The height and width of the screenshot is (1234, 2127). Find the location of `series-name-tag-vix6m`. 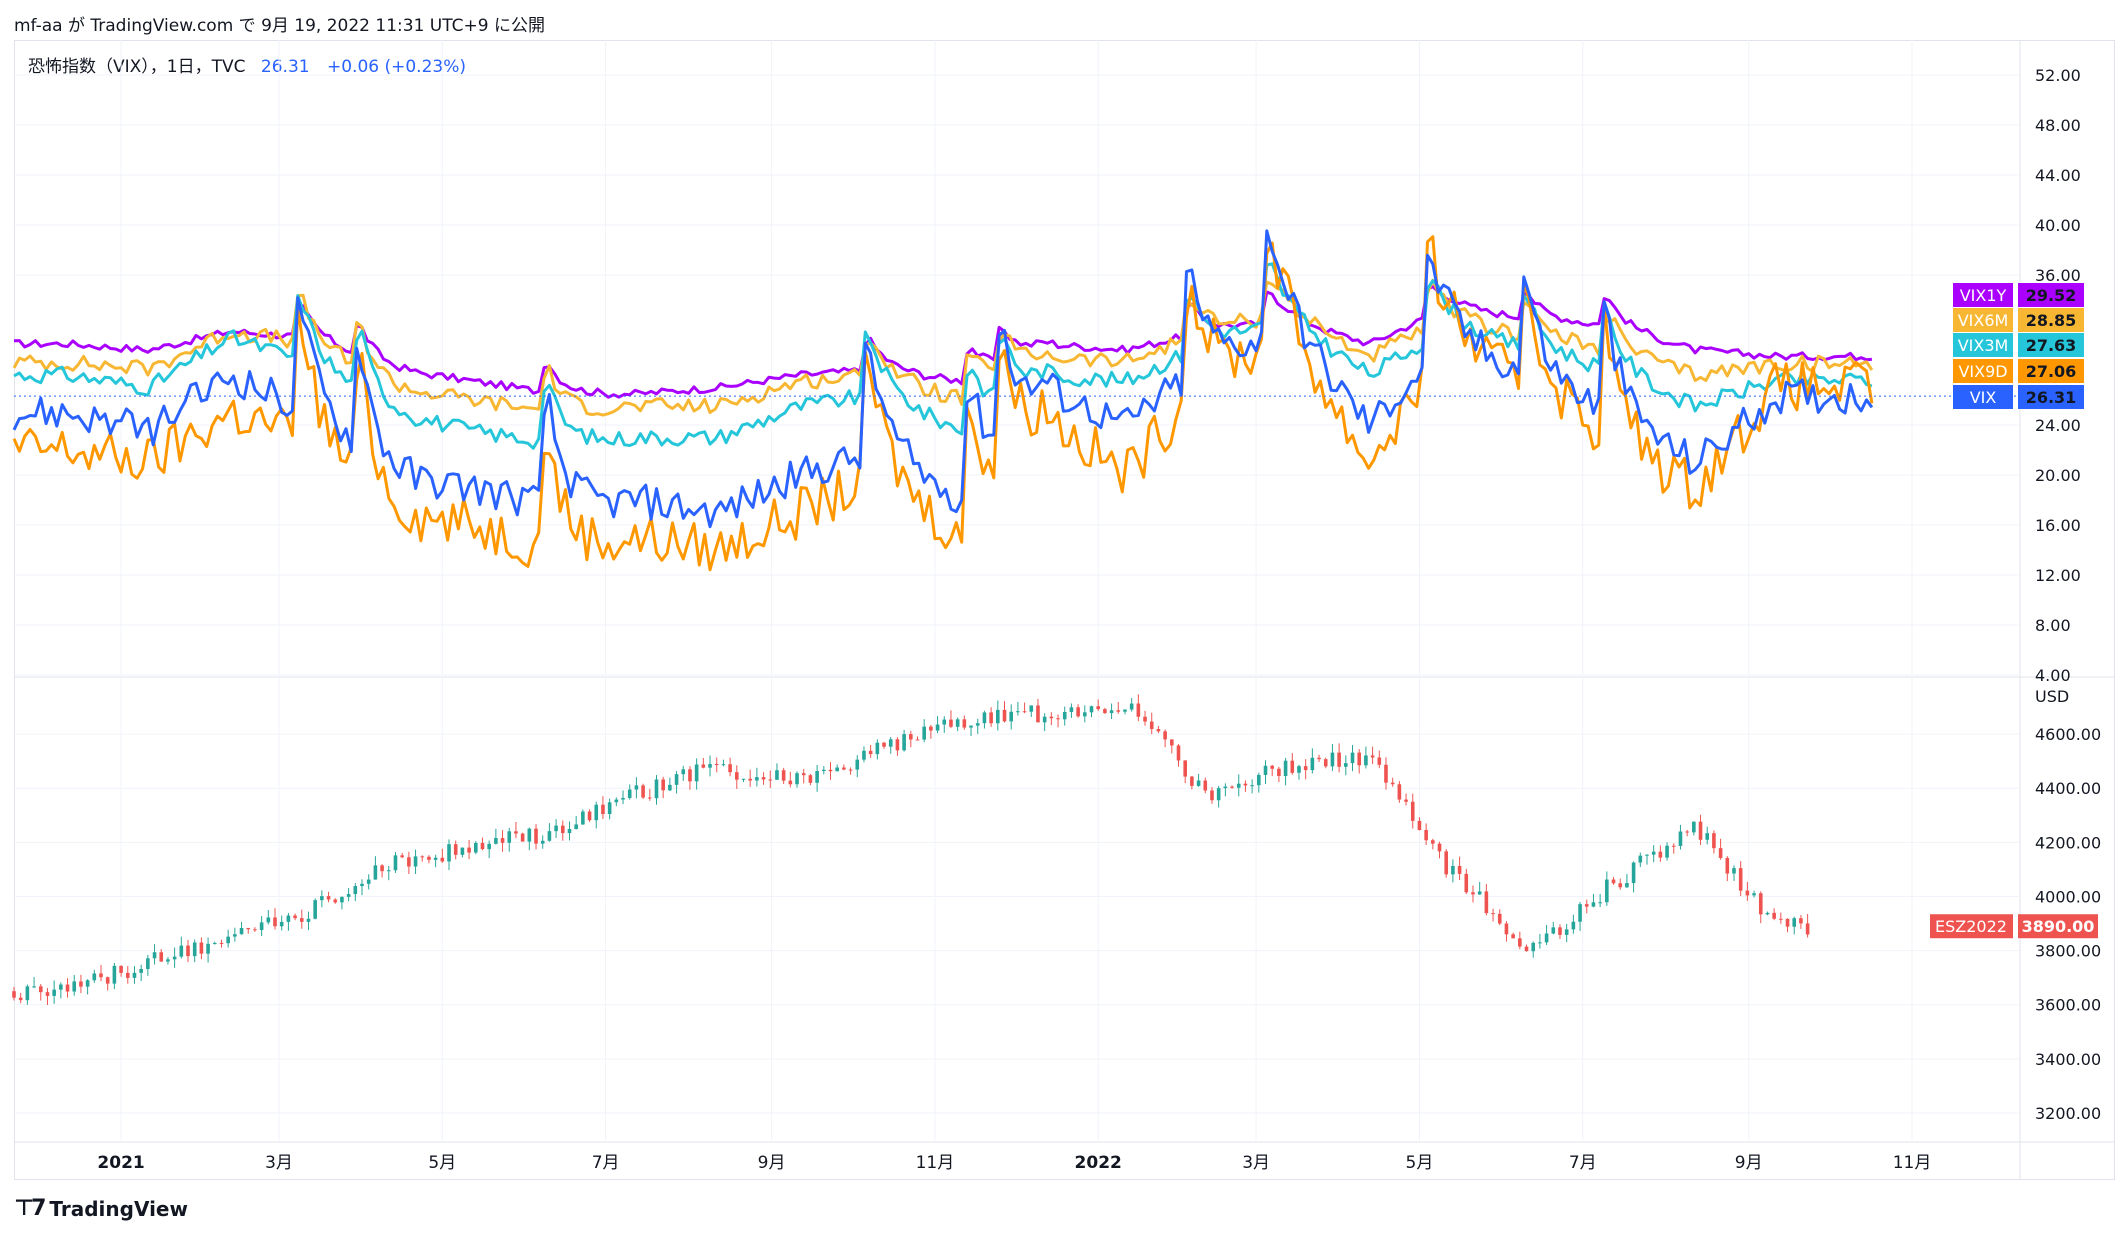

series-name-tag-vix6m is located at coordinates (1983, 320).